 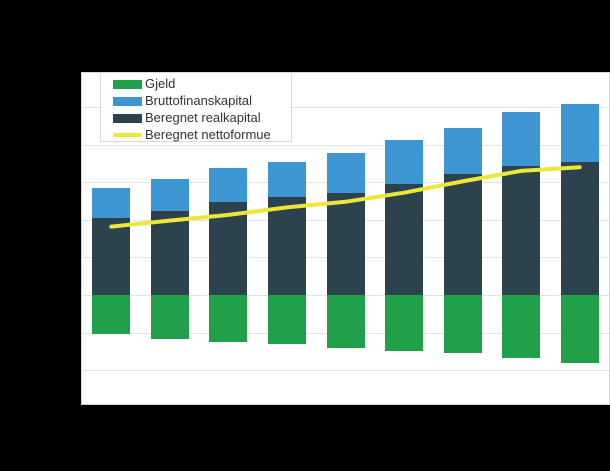 I want to click on legend-swatch-bruttofinanskapital, so click(x=127, y=101).